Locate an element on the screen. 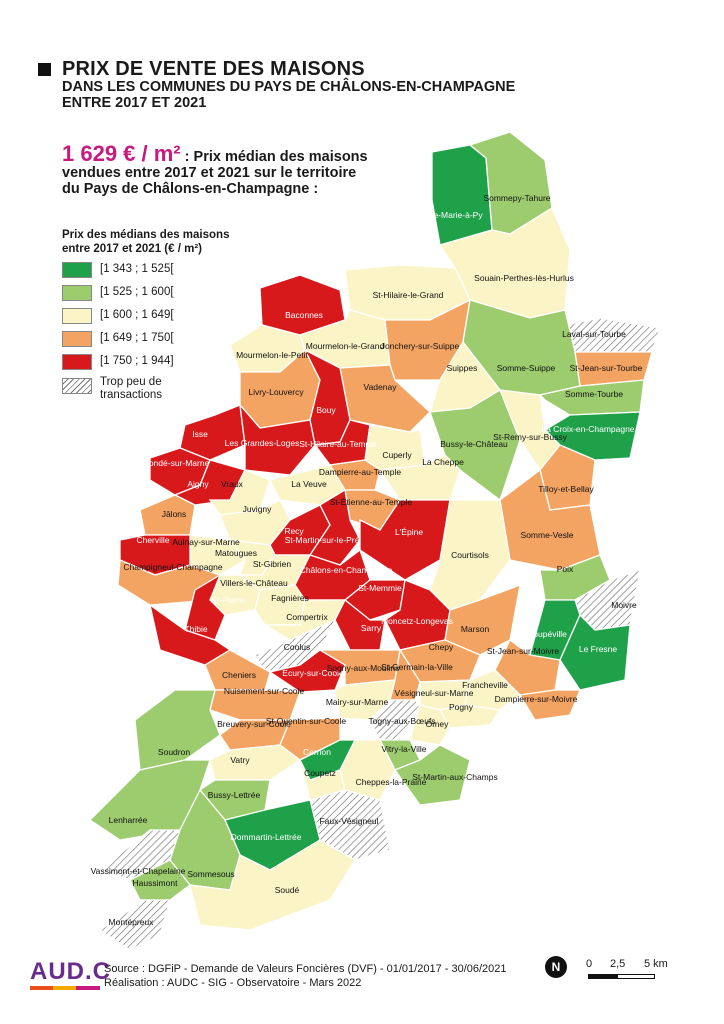 This screenshot has width=724, height=1024. commune-label: Cherville is located at coordinates (152, 540).